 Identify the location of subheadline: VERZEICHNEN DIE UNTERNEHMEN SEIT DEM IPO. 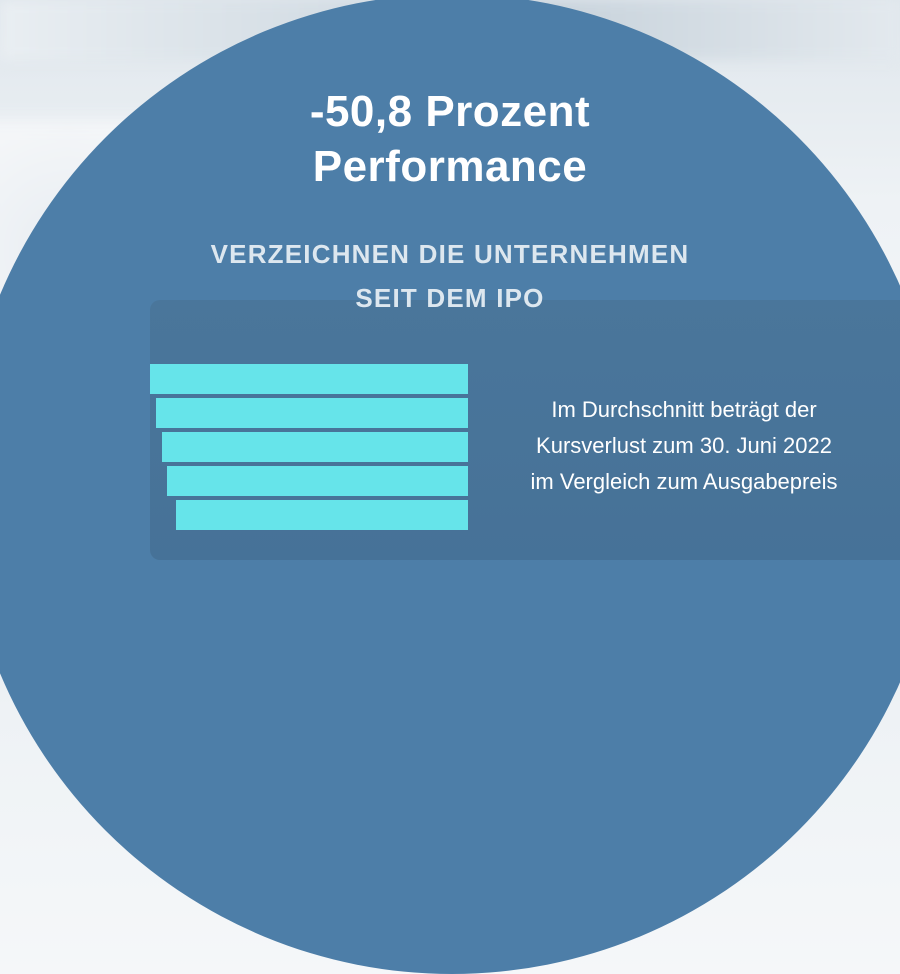
(450, 276).